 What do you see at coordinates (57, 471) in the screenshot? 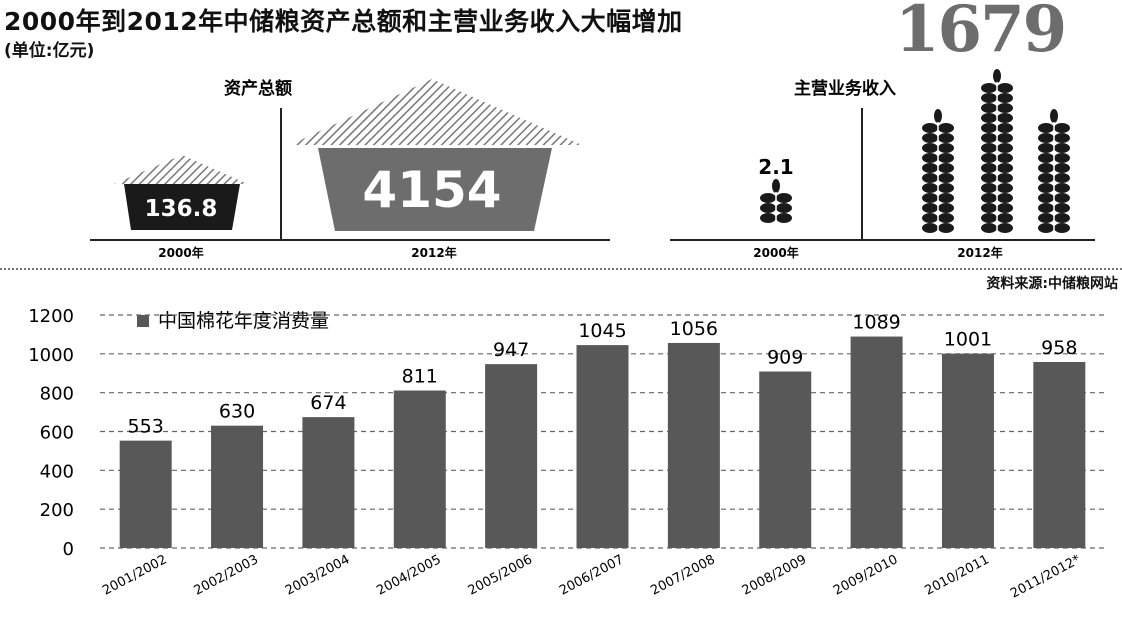
I see `y-tick-label: 400` at bounding box center [57, 471].